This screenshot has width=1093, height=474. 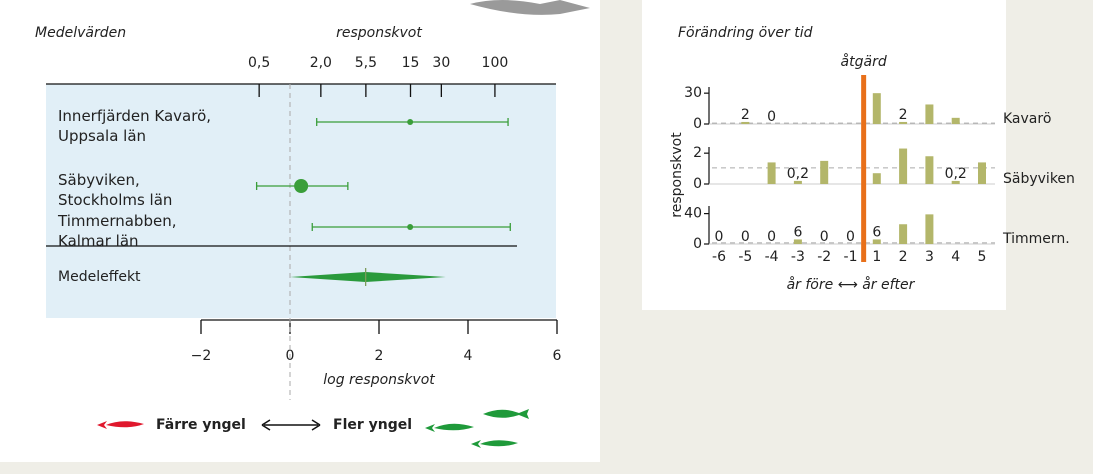 What do you see at coordinates (982, 257) in the screenshot?
I see `x-tick-label: 5` at bounding box center [982, 257].